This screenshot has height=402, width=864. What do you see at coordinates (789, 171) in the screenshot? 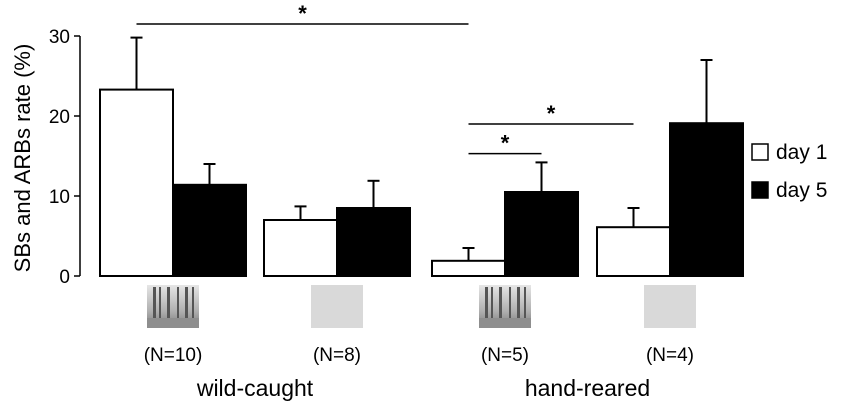
I see `legend: day 1 day 5` at bounding box center [789, 171].